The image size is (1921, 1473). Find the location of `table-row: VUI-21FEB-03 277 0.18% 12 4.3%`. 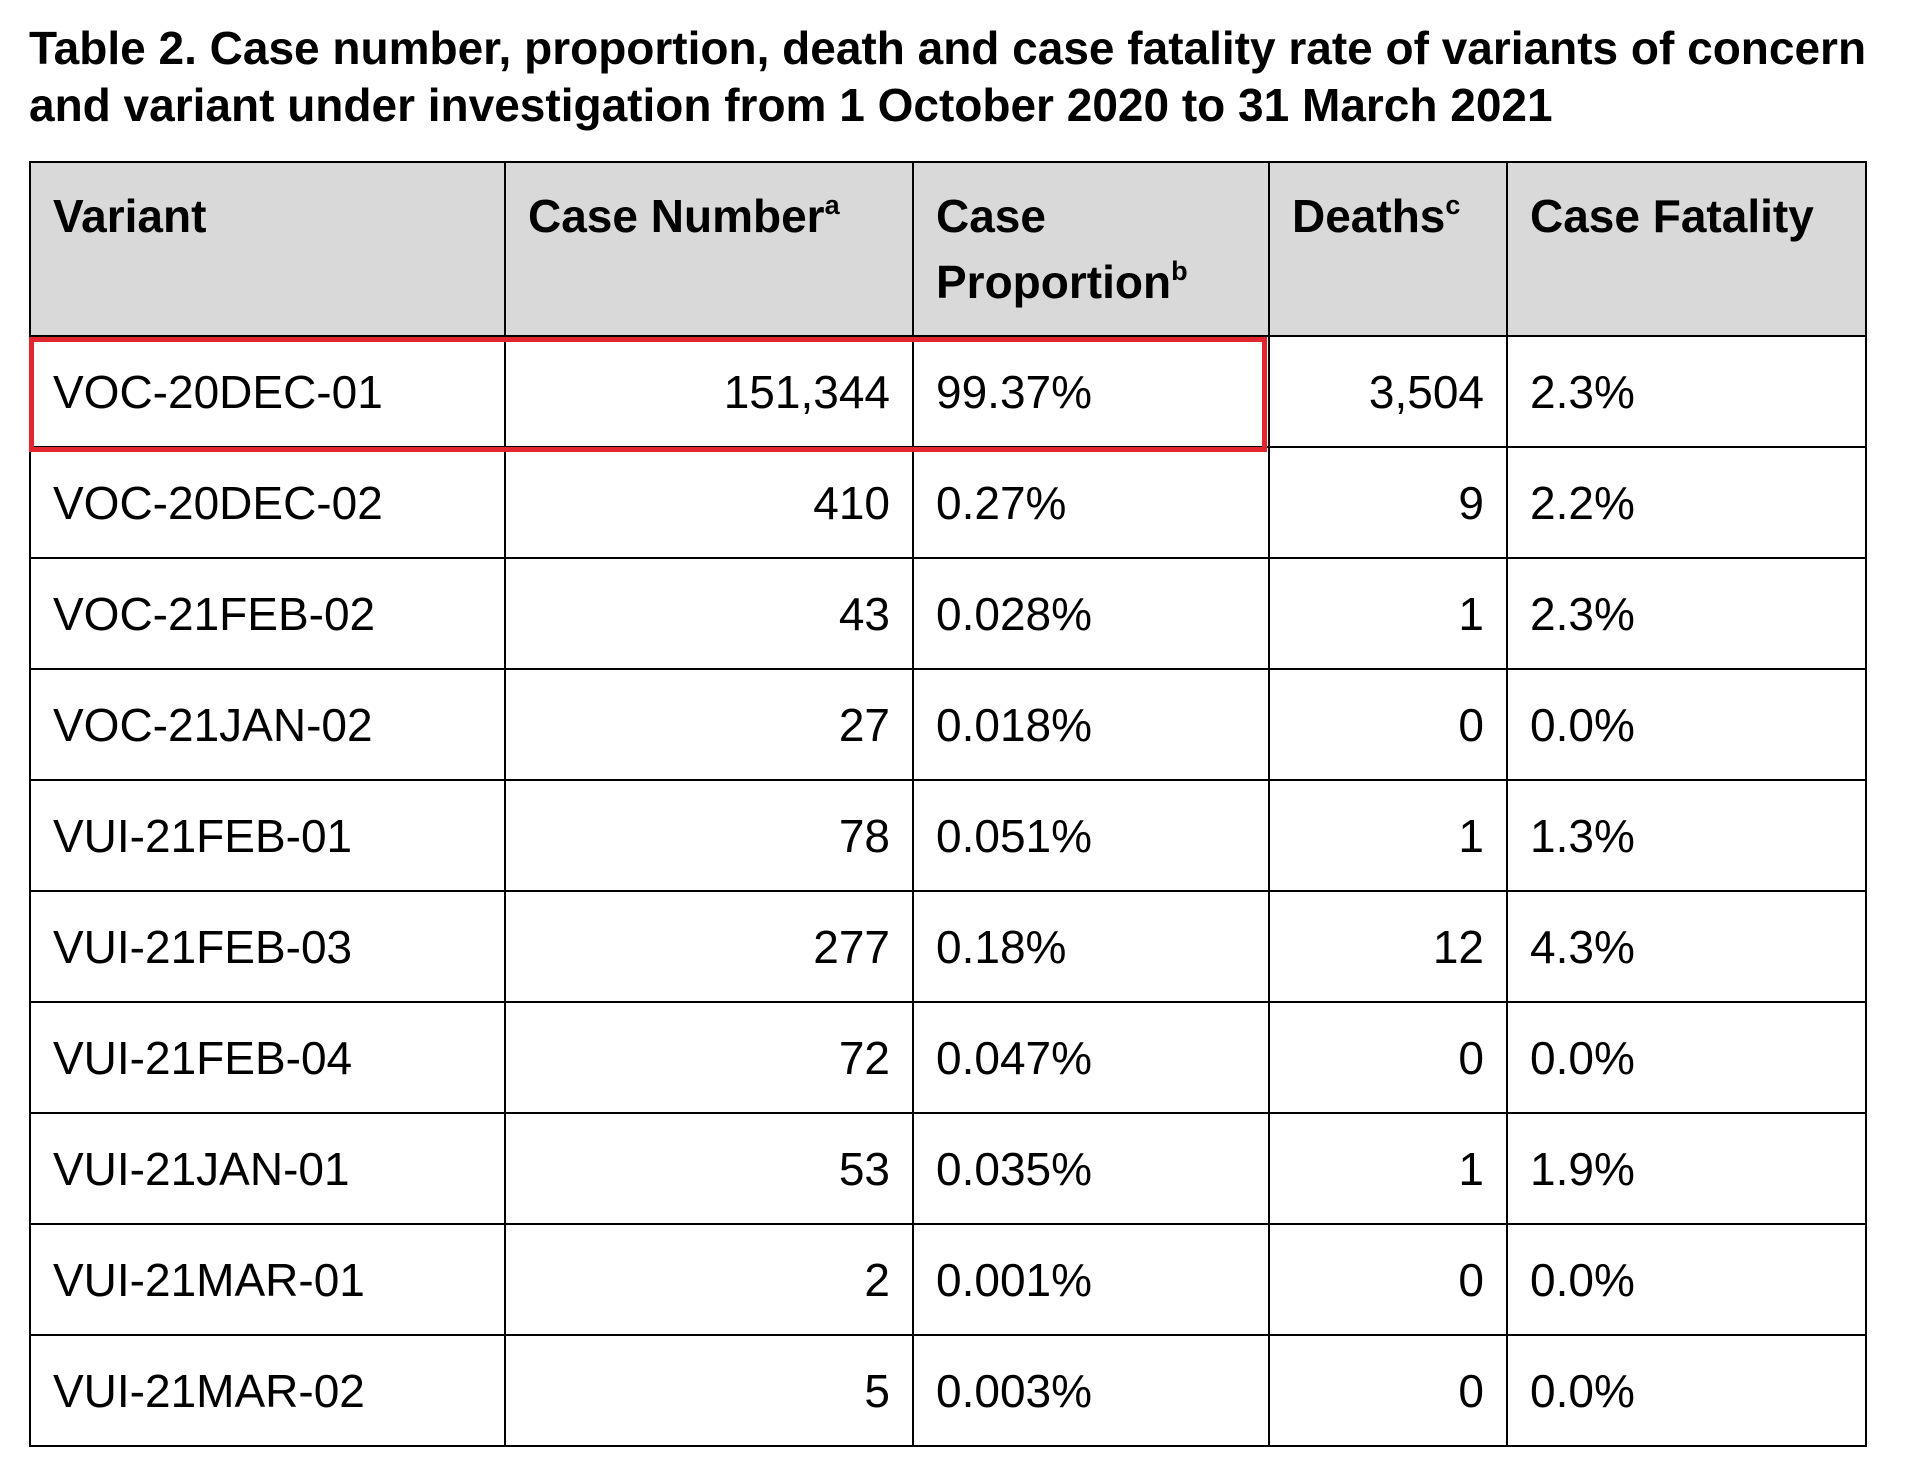

table-row: VUI-21FEB-03 277 0.18% 12 4.3% is located at coordinates (948, 946).